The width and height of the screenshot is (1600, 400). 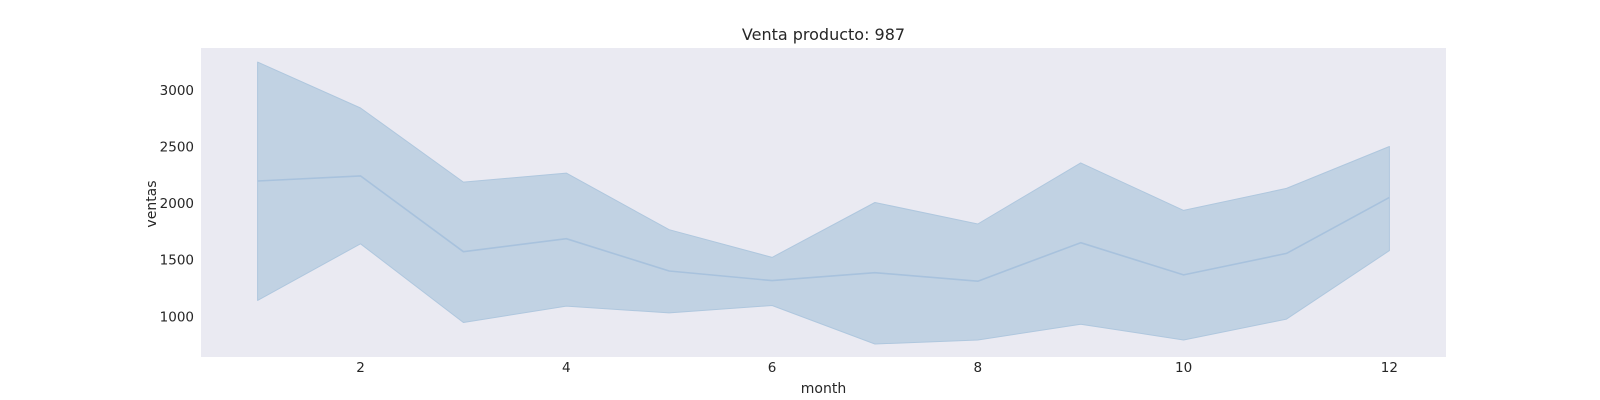 I want to click on chart-title: Venta producto: 987, so click(x=823, y=34).